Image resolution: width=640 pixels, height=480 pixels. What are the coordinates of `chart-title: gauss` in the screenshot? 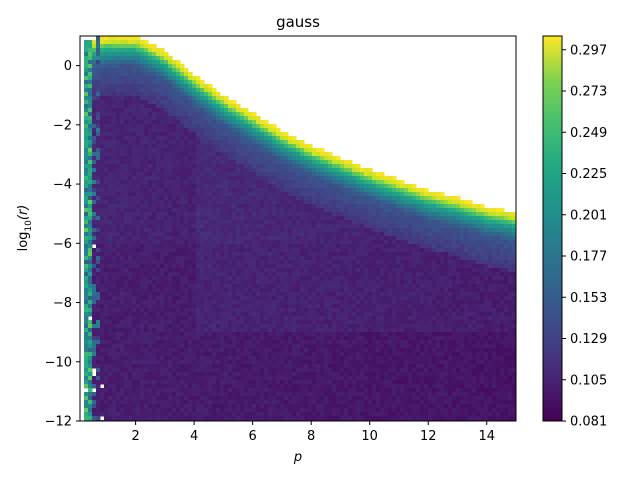 It's located at (298, 22).